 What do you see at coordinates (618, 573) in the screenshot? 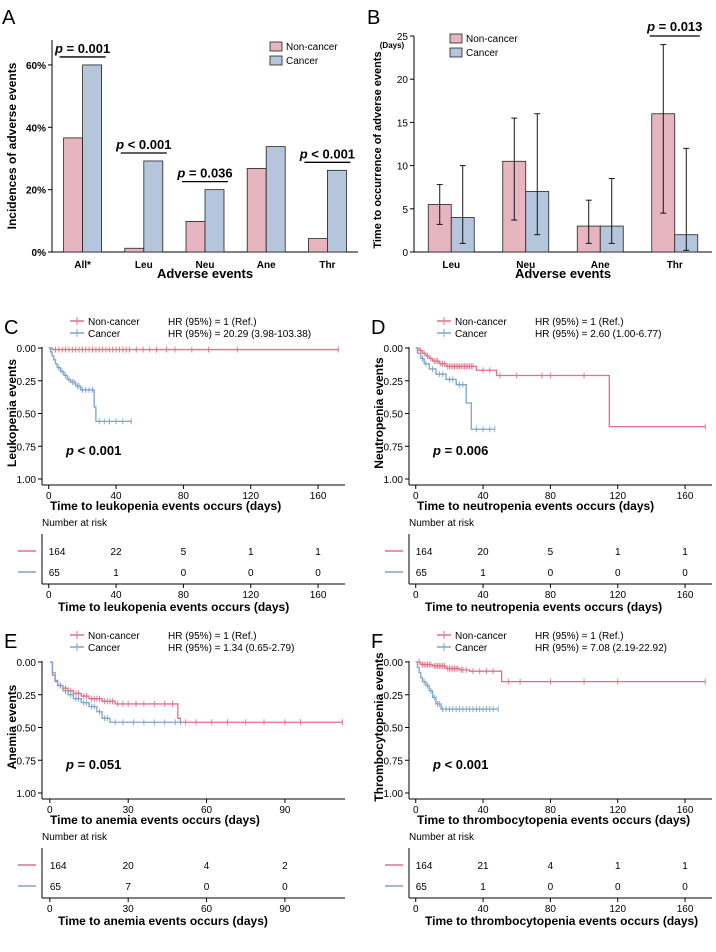
I see `d-risk-cell: 0` at bounding box center [618, 573].